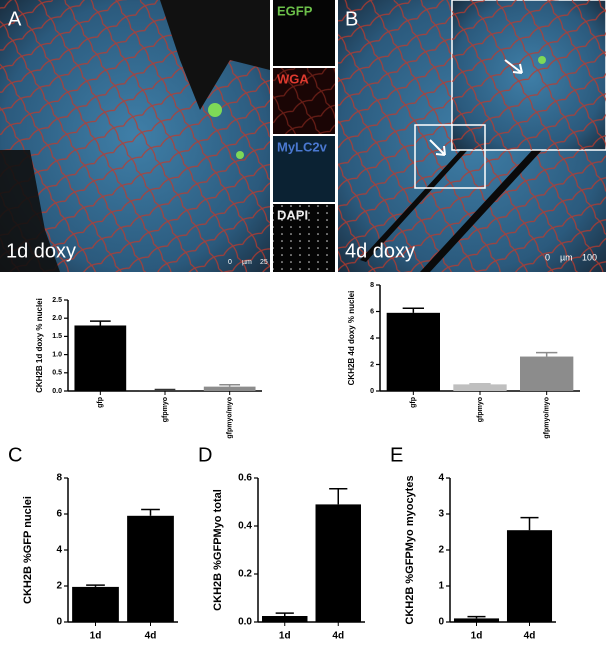 This screenshot has height=648, width=606. What do you see at coordinates (302, 146) in the screenshot?
I see `channel-label: MyLC2v` at bounding box center [302, 146].